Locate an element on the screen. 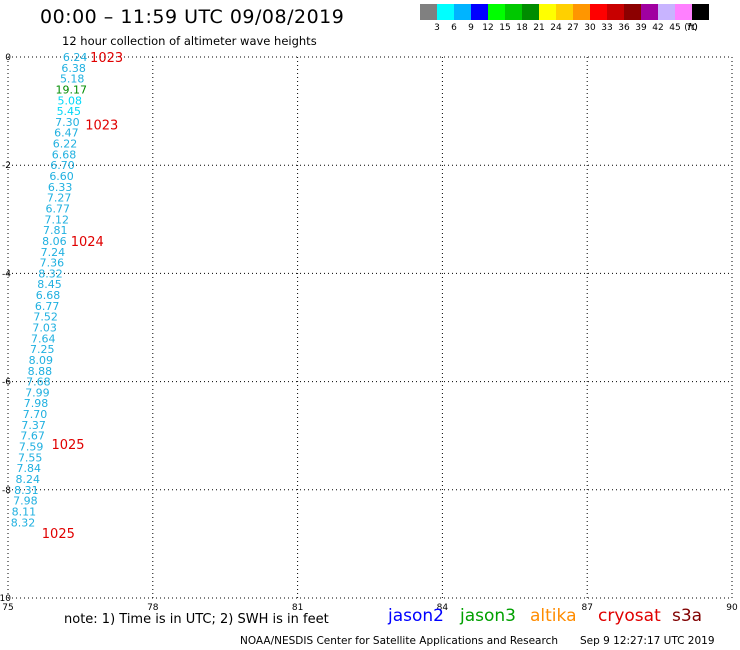 Image resolution: width=740 pixels, height=650 pixels. wave-height-value: 6.38 is located at coordinates (73, 68).